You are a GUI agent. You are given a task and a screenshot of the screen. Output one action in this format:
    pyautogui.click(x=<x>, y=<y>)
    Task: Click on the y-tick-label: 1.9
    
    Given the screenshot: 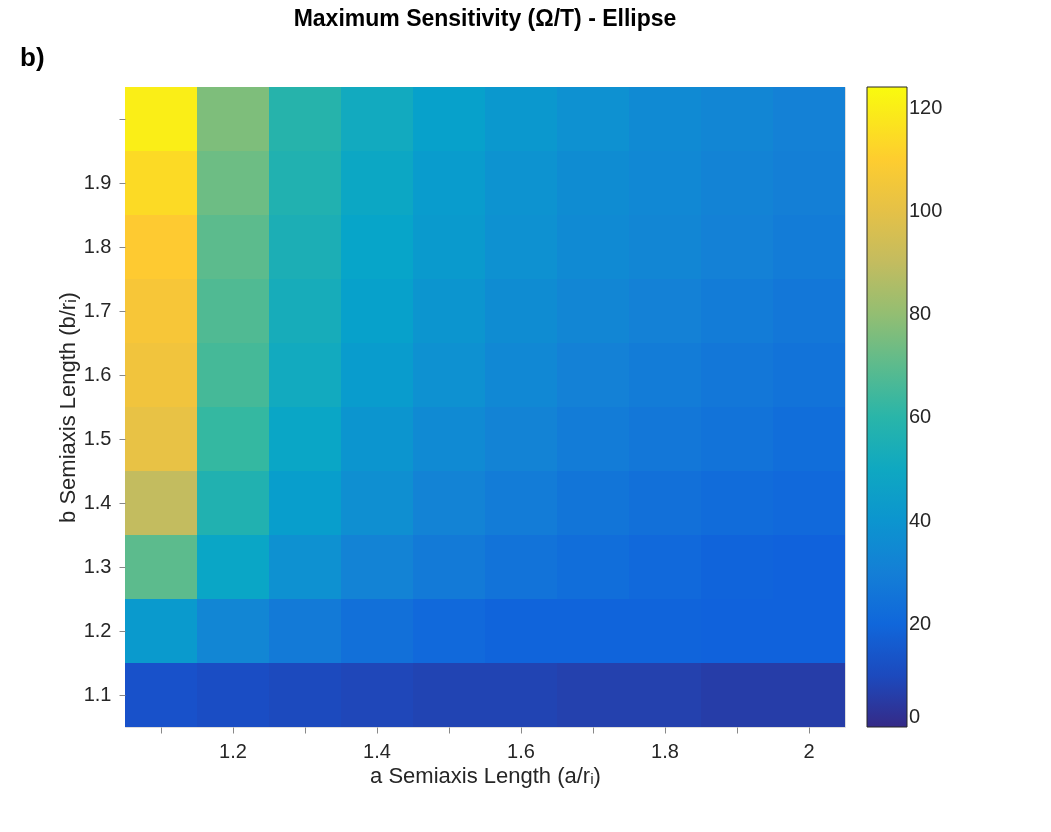 What is the action you would take?
    pyautogui.click(x=97, y=182)
    